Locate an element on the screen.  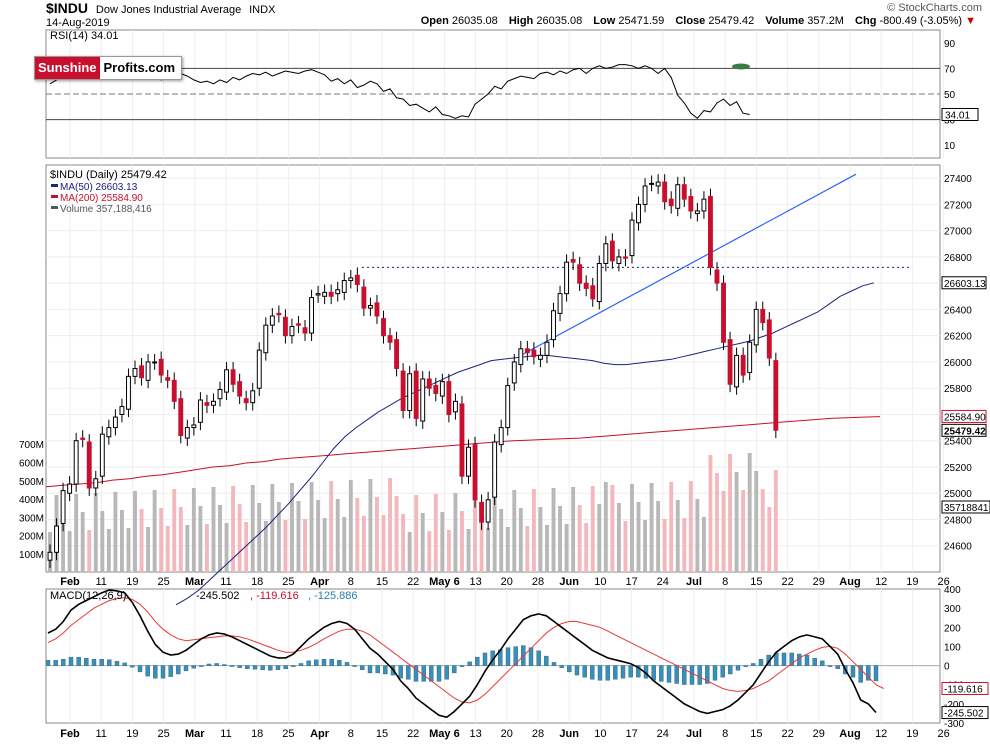
price-label: 26603.13 is located at coordinates (965, 284).